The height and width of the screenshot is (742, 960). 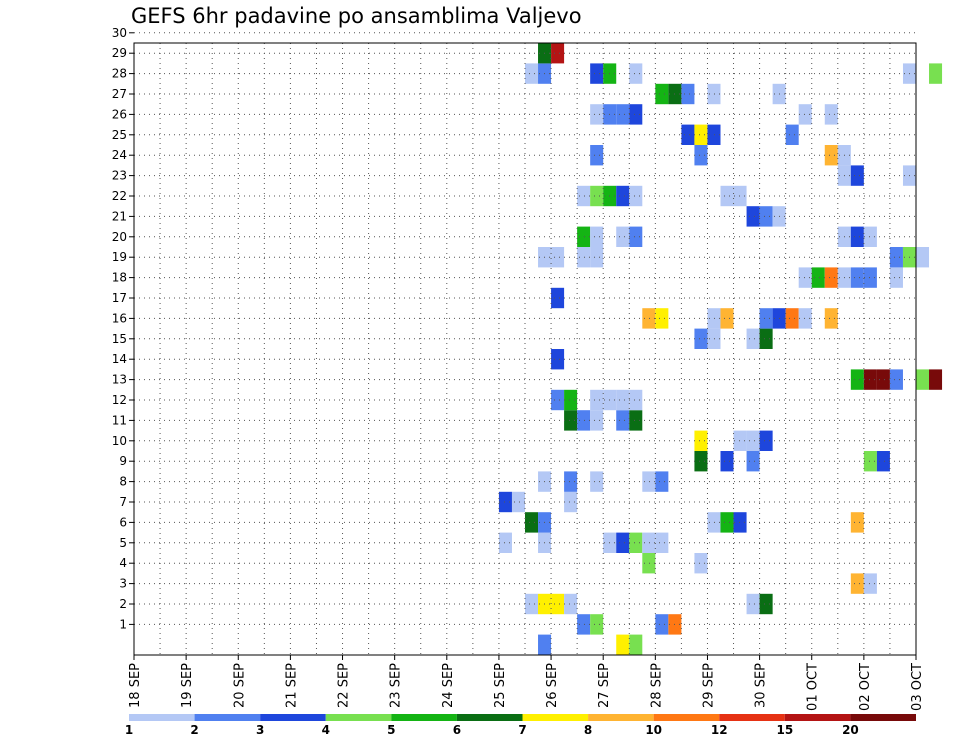 I want to click on y-tick-label: 15, so click(x=119, y=339).